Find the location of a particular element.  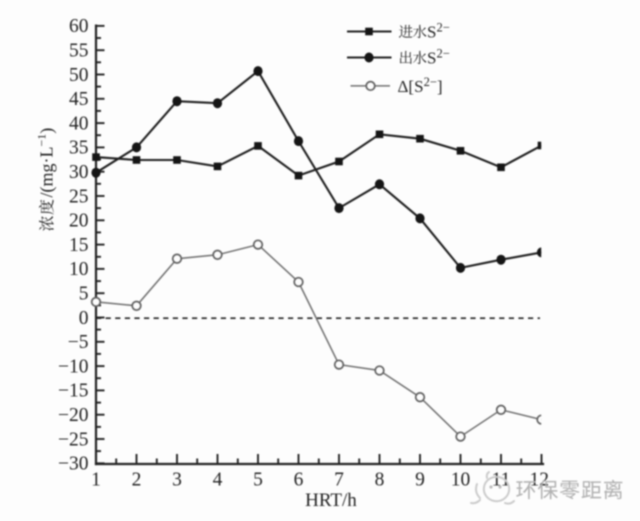

svg-text: 3 is located at coordinates (177, 480).